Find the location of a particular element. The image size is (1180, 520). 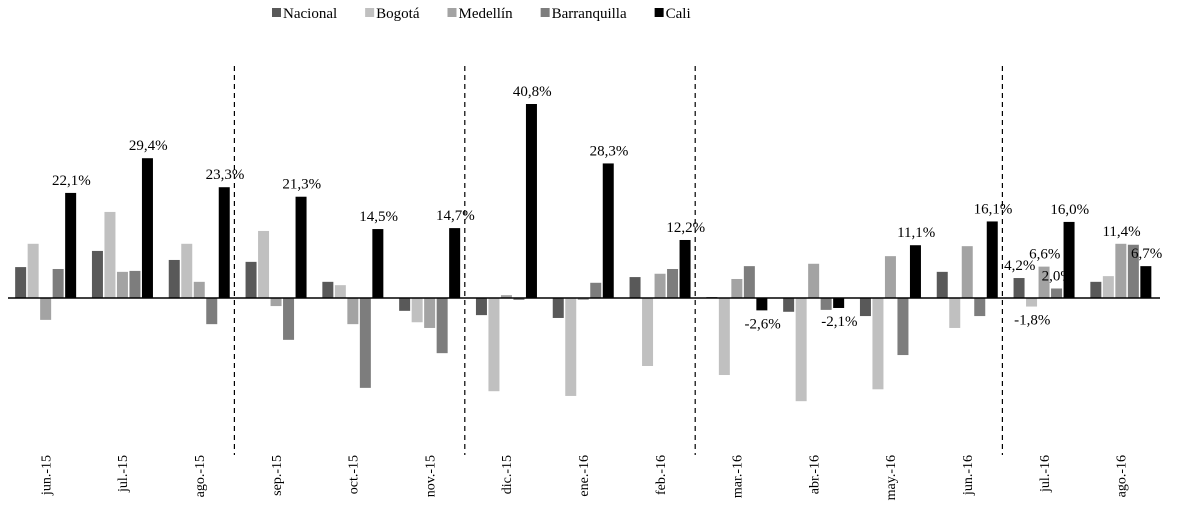

x-tick-label: feb.-16 is located at coordinates (661, 475).